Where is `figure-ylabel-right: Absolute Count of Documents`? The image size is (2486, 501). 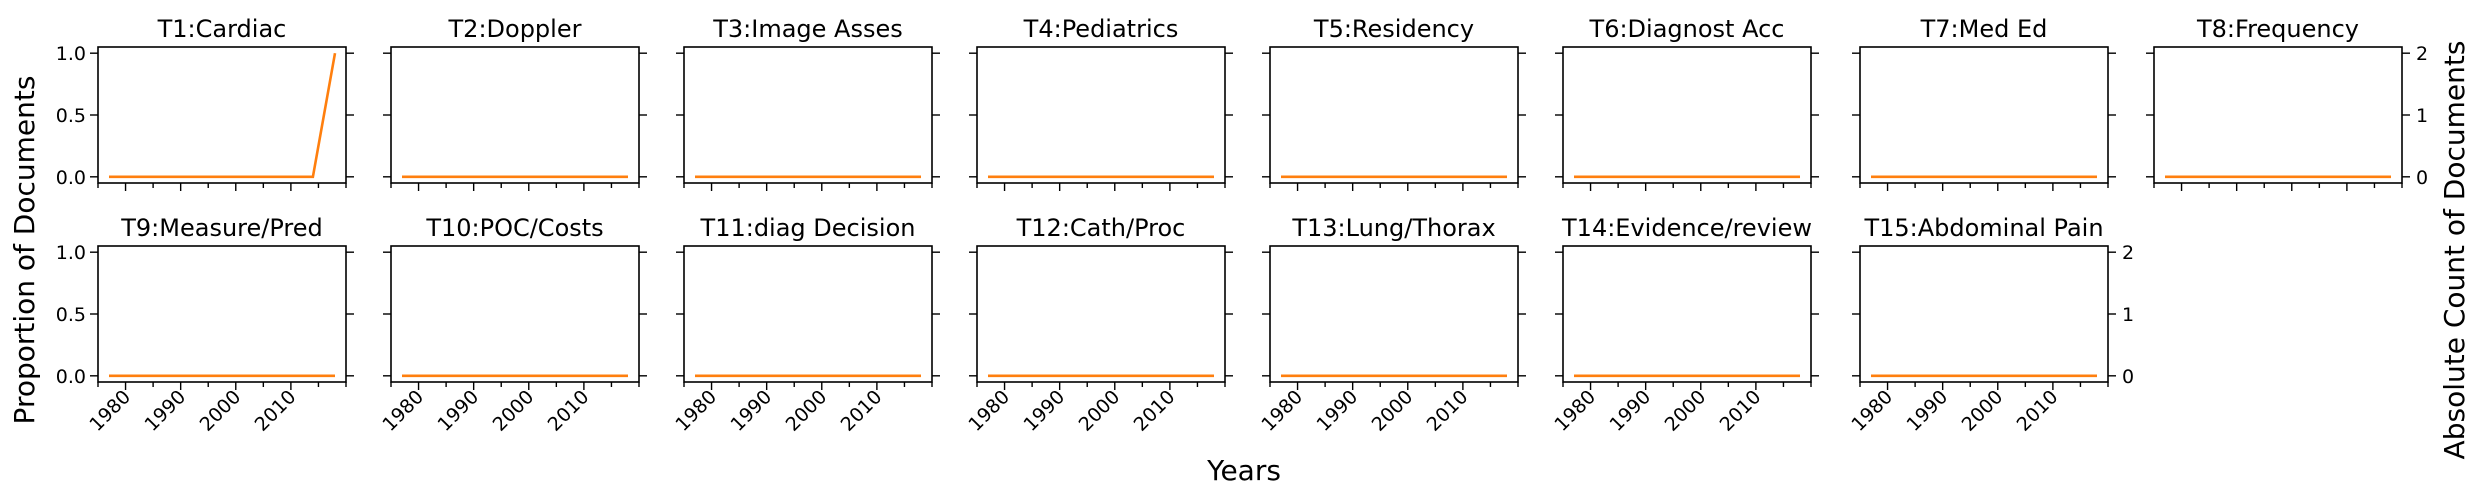
figure-ylabel-right: Absolute Count of Documents is located at coordinates (2454, 250).